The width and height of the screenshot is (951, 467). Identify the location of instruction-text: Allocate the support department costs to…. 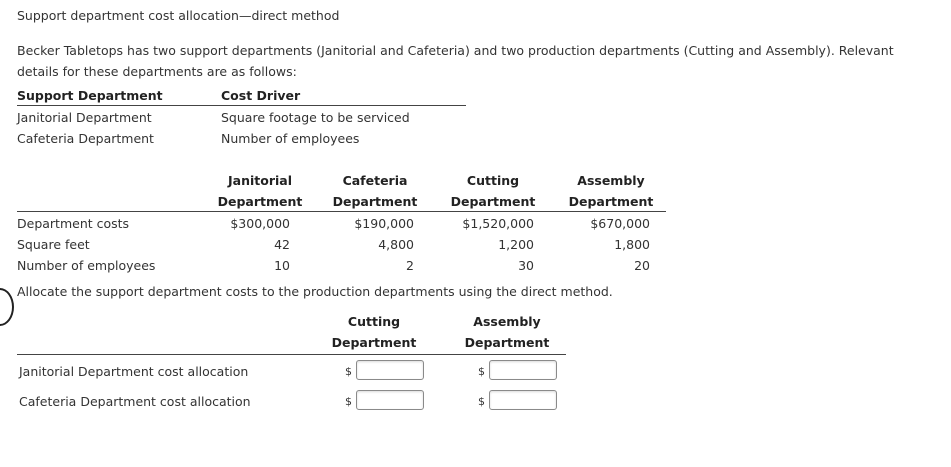
(315, 291).